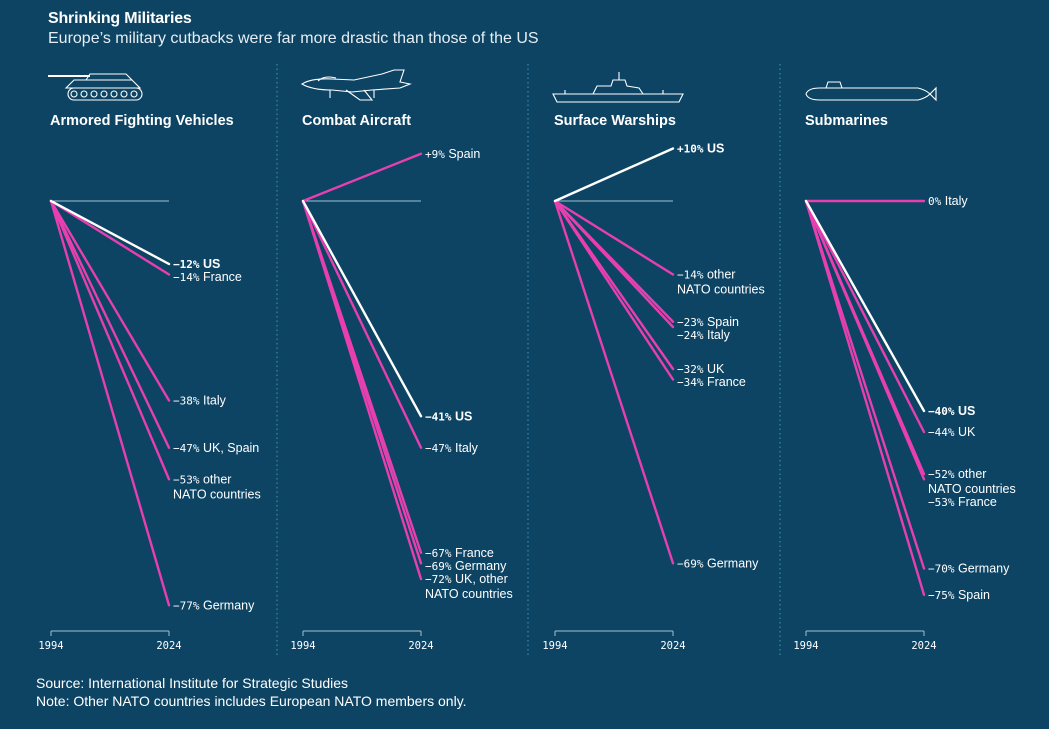 The image size is (1049, 729). Describe the element at coordinates (701, 369) in the screenshot. I see `series-label: −32% UK` at that location.